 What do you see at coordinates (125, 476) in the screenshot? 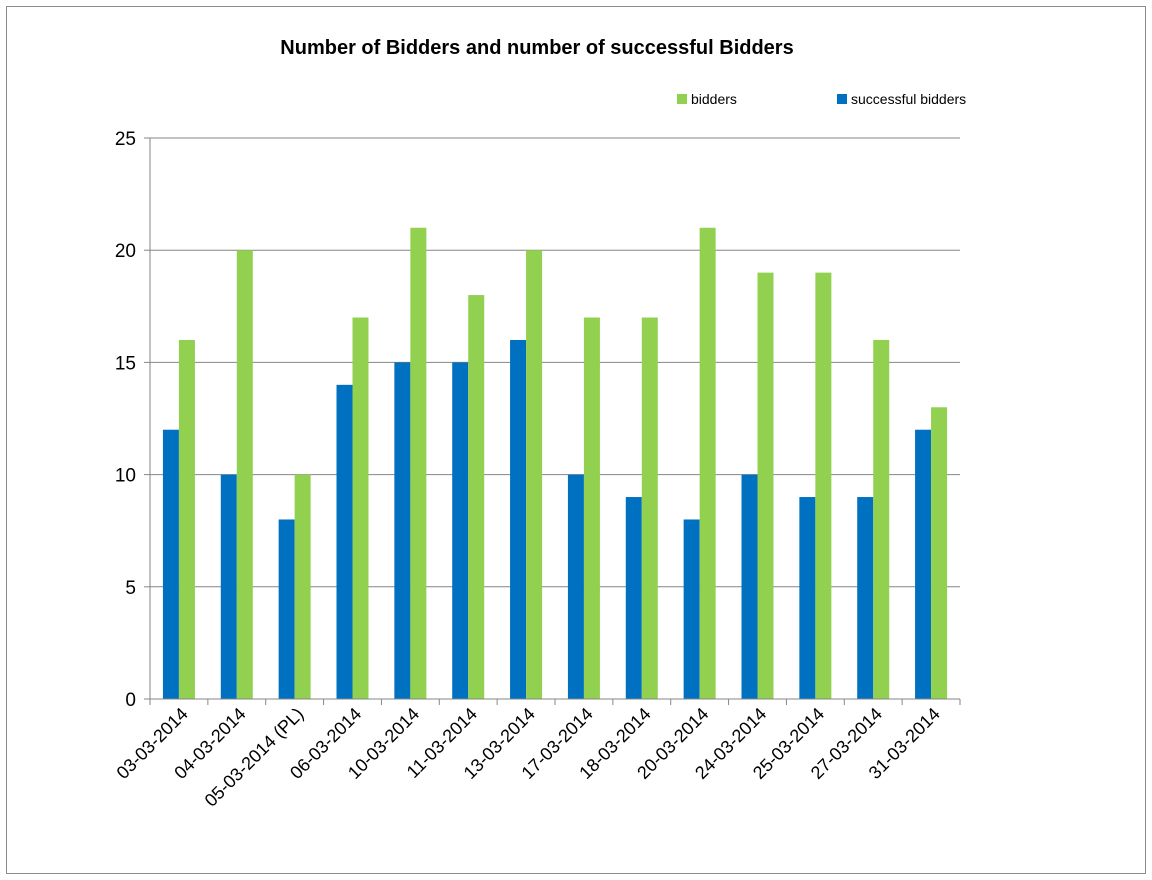
I see `y-tick-label: 10` at bounding box center [125, 476].